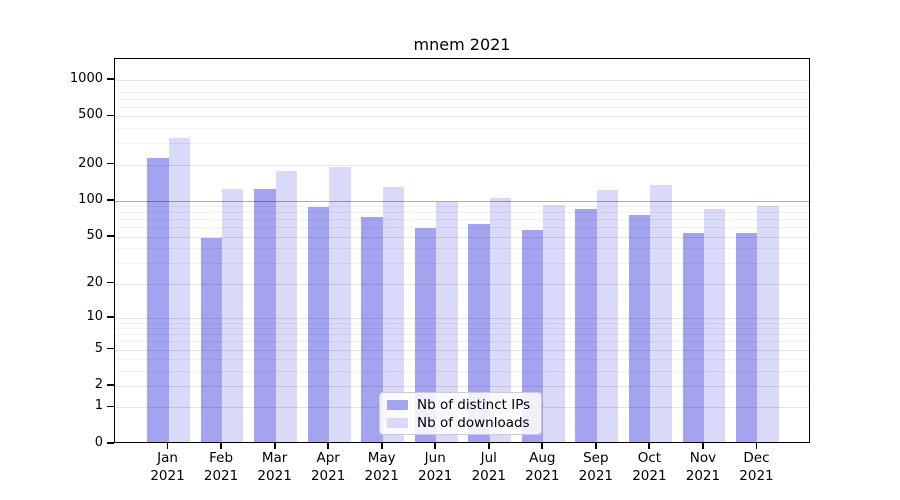  I want to click on y-tick-label: 1000, so click(86, 78).